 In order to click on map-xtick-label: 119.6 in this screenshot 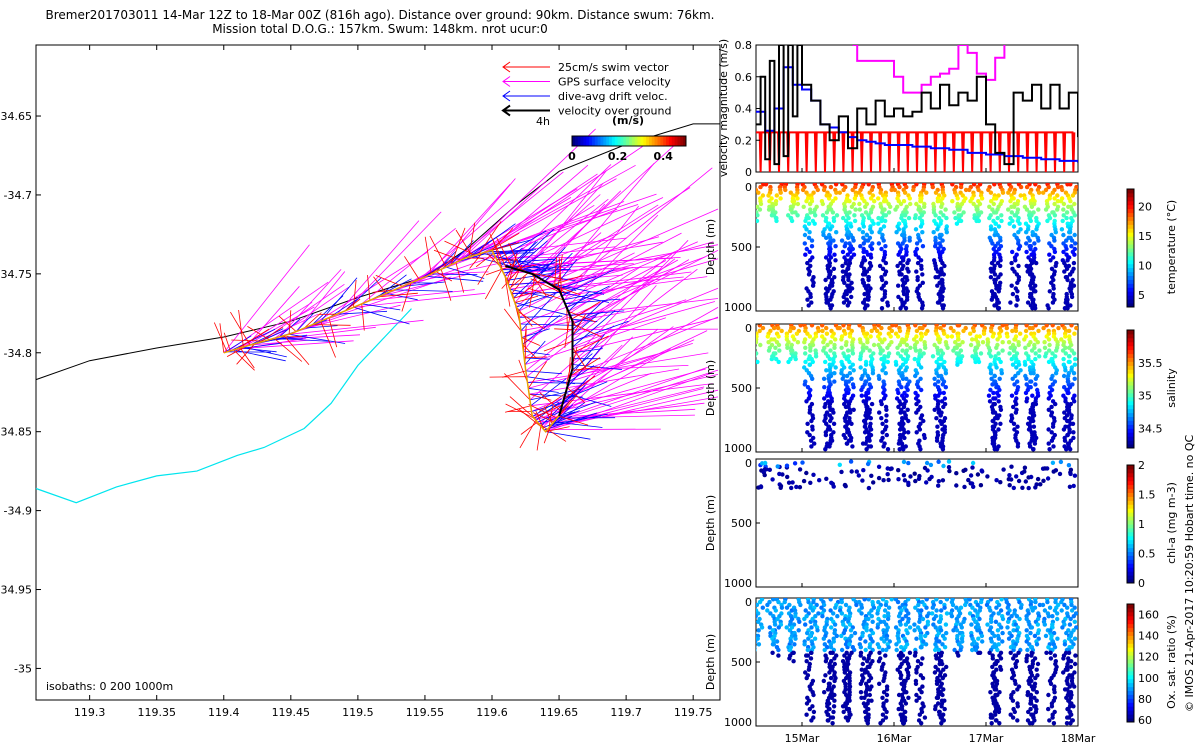, I will do `click(492, 712)`.